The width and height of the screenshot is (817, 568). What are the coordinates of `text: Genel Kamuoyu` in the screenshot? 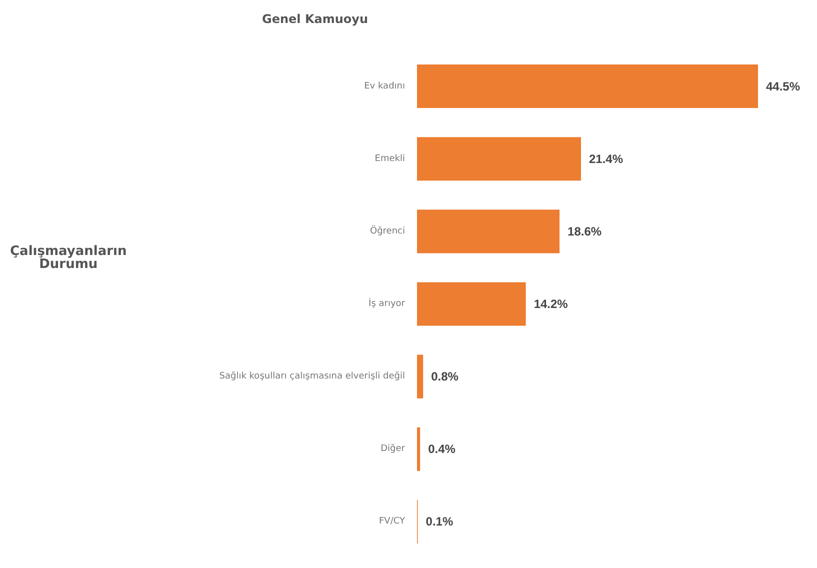 It's located at (315, 19).